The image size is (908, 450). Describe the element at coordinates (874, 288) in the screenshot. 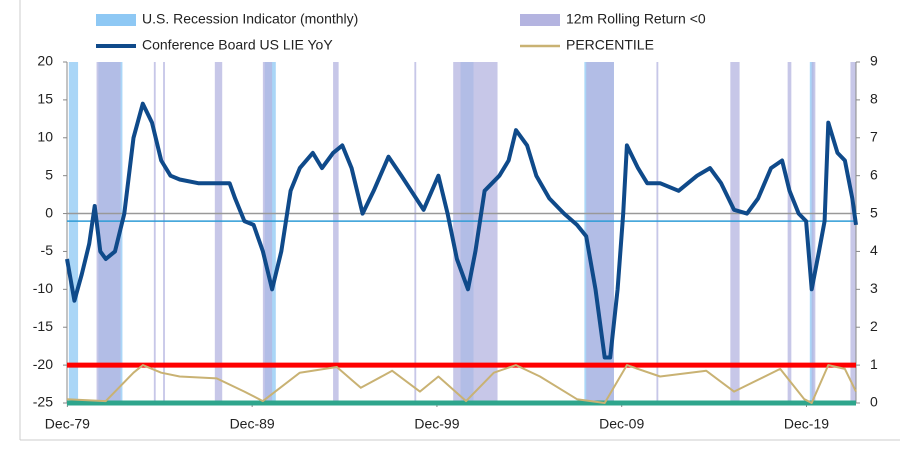

I see `y2-tick-label: 3` at that location.